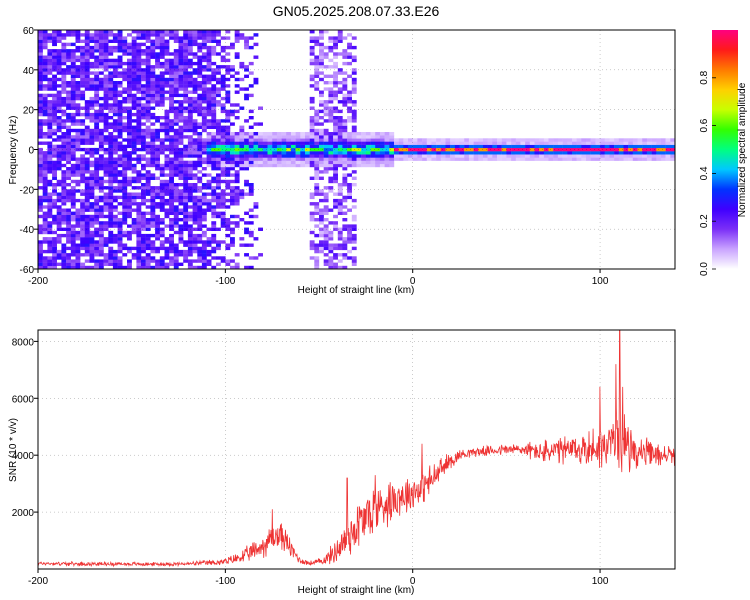  Describe the element at coordinates (31, 151) in the screenshot. I see `y-tick-label: 0` at that location.